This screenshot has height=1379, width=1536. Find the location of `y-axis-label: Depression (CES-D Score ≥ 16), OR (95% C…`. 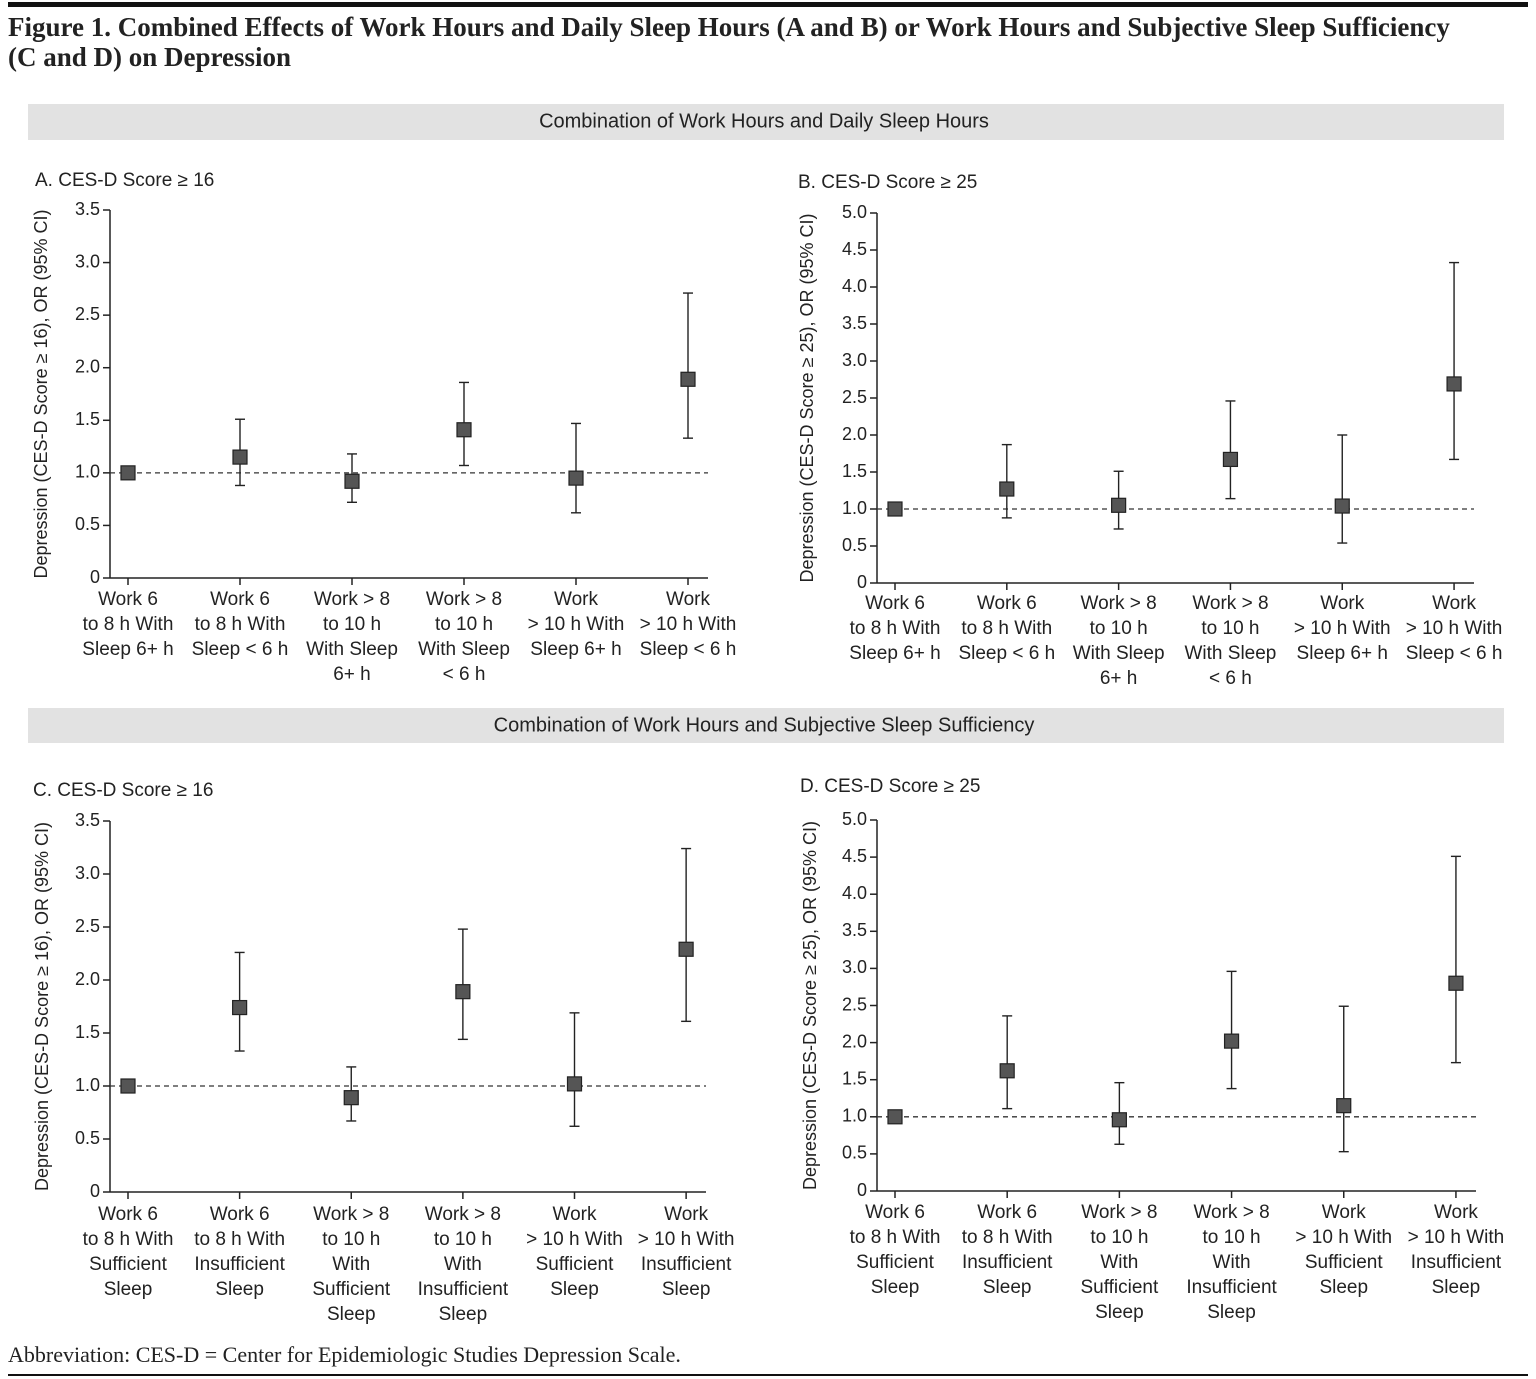

y-axis-label: Depression (CES-D Score ≥ 16), OR (95% C… is located at coordinates (41, 394).